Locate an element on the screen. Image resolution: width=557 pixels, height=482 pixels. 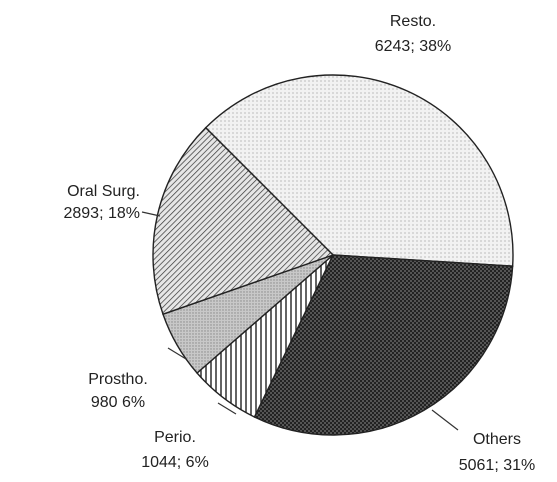
value-label: 6243; 38% is located at coordinates (413, 46).